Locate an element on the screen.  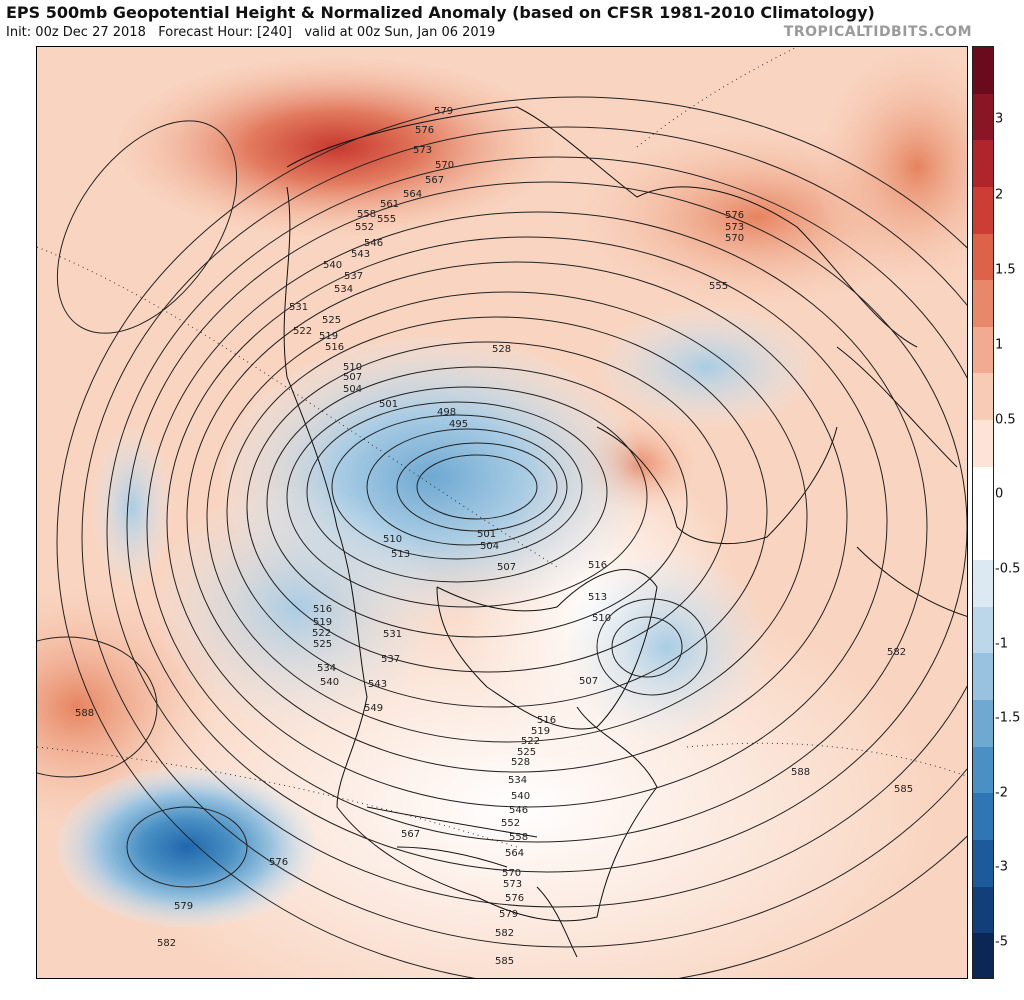
colorbar-tick-label: -3 is located at coordinates (1001, 867).